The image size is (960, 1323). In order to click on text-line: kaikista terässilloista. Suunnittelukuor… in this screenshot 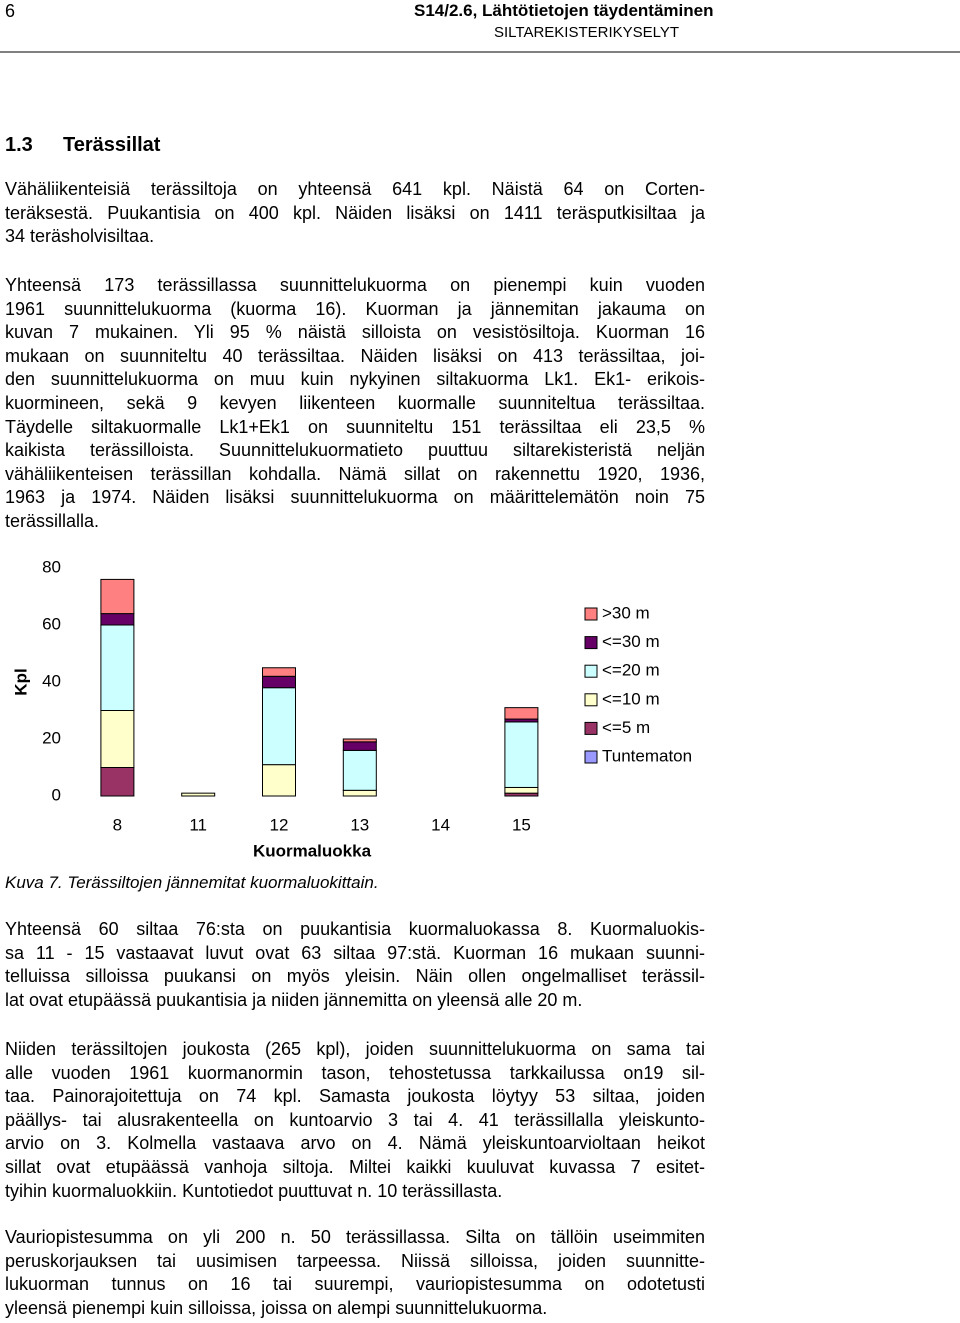, I will do `click(355, 450)`.